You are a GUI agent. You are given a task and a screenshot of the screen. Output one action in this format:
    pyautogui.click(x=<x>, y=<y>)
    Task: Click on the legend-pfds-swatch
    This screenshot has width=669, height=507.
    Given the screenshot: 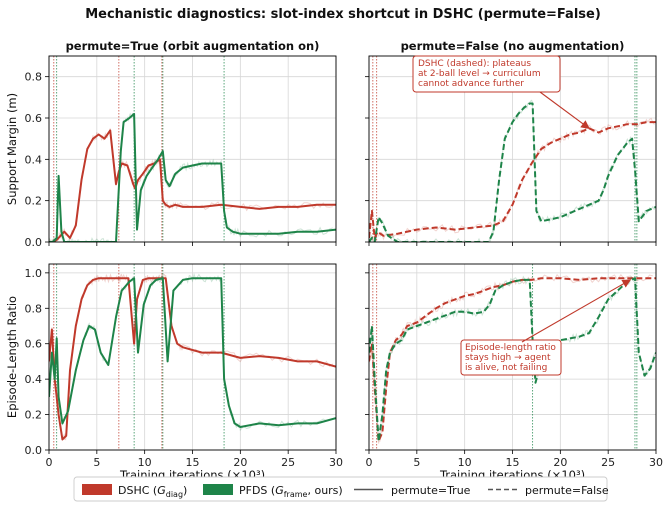 What is the action you would take?
    pyautogui.click(x=218, y=489)
    